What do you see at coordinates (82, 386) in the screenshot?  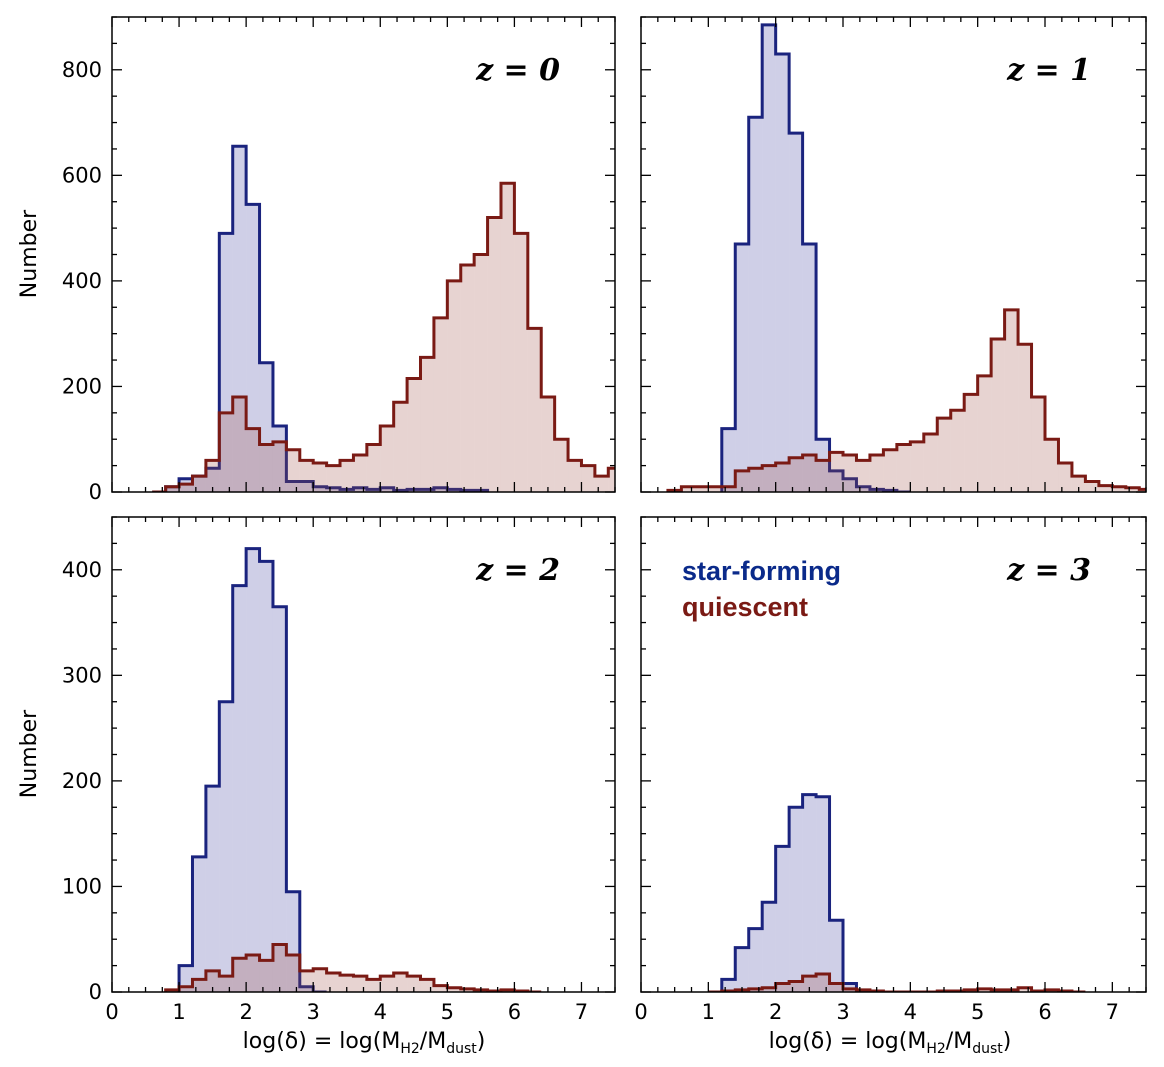 I see `y-tick-label: 200` at bounding box center [82, 386].